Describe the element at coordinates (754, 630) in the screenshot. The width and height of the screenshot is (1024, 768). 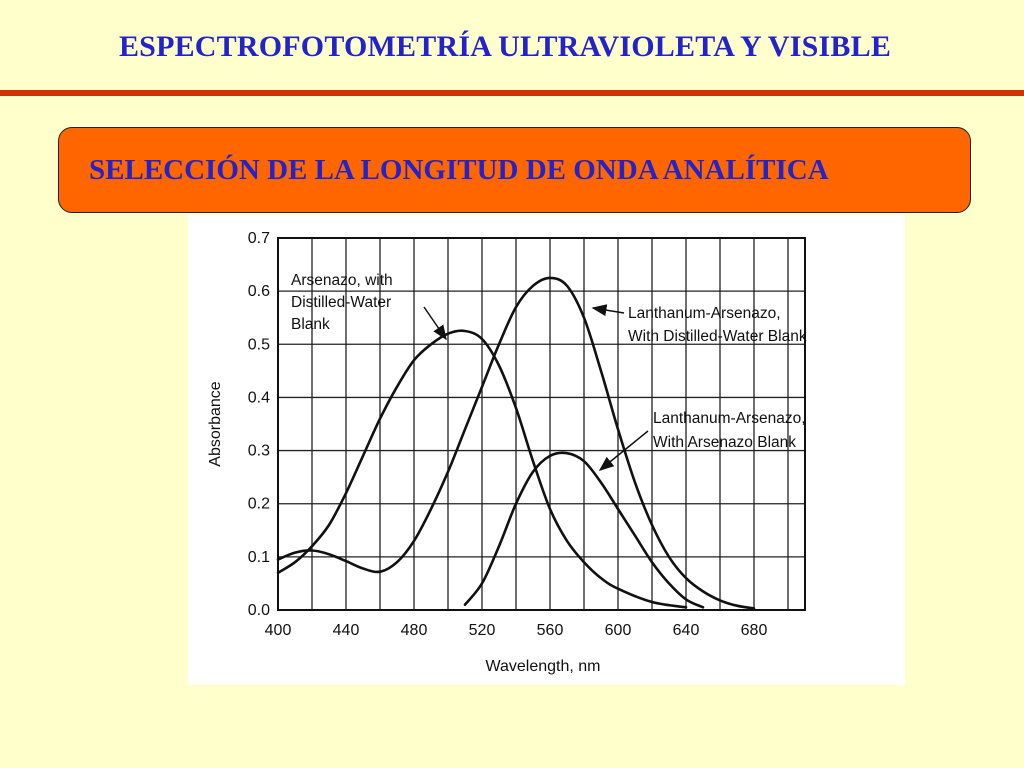
I see `x-tick-label: 680` at that location.